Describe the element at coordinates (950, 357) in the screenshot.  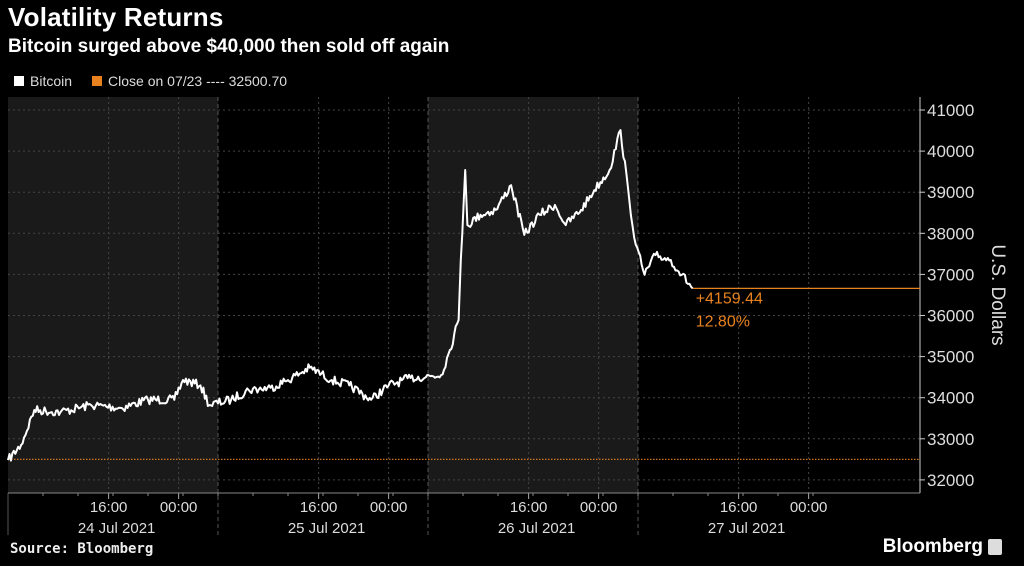
I see `y-tick-label: 35000` at that location.